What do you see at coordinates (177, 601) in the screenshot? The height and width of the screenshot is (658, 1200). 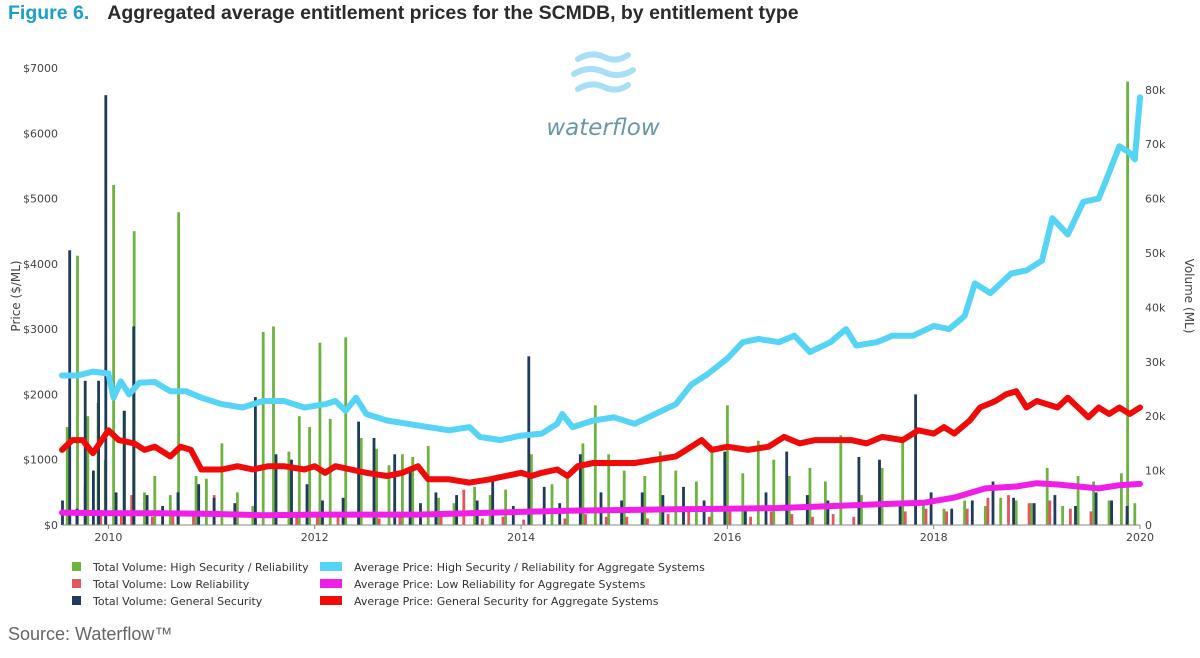 I see `legend-label: Total Volume: General Security` at bounding box center [177, 601].